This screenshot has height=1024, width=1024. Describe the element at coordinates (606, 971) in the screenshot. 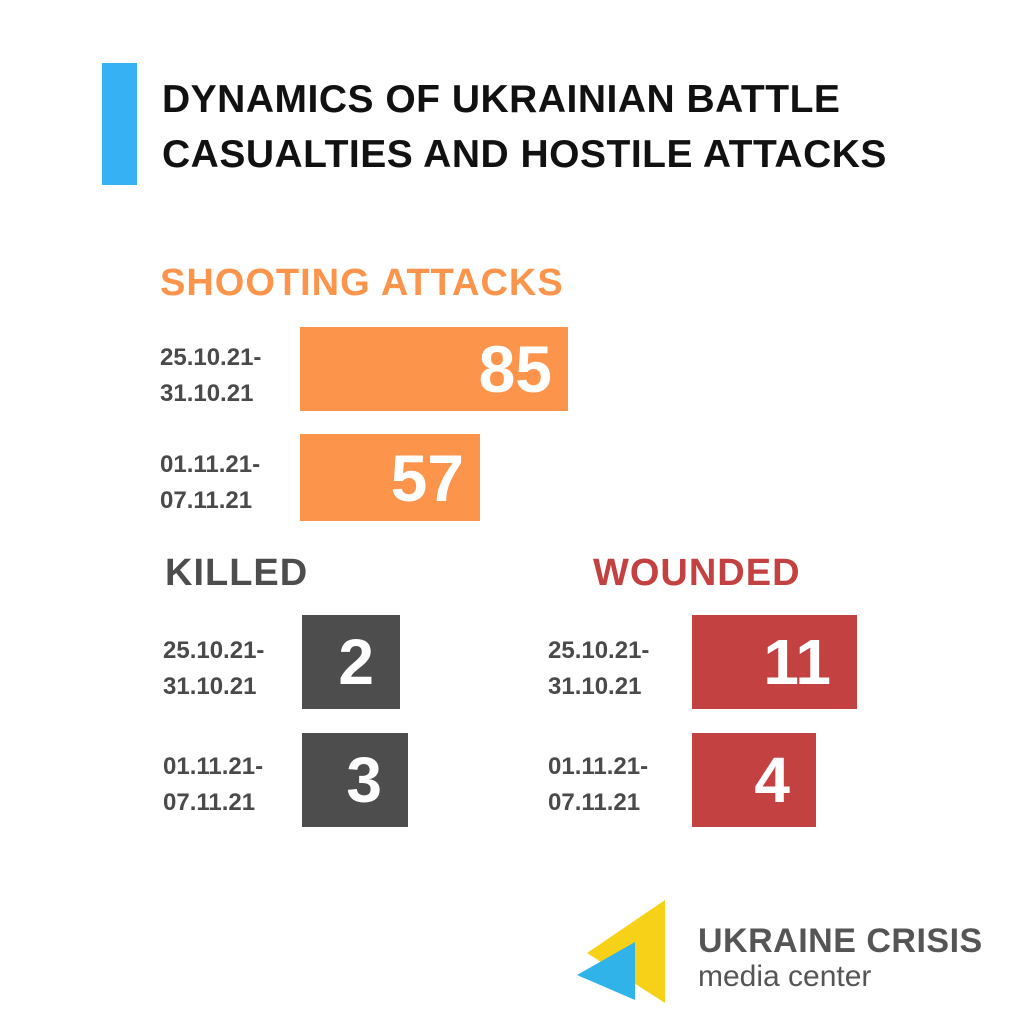

I see `logo-blue-shape` at that location.